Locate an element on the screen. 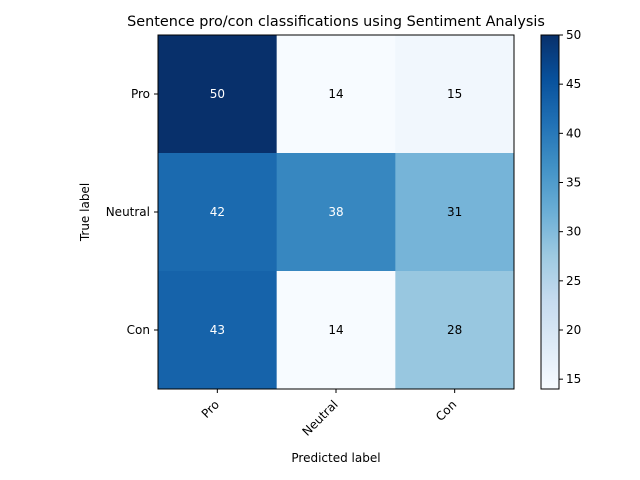 The width and height of the screenshot is (640, 480). colorbar-tick-label: 30 is located at coordinates (573, 232).